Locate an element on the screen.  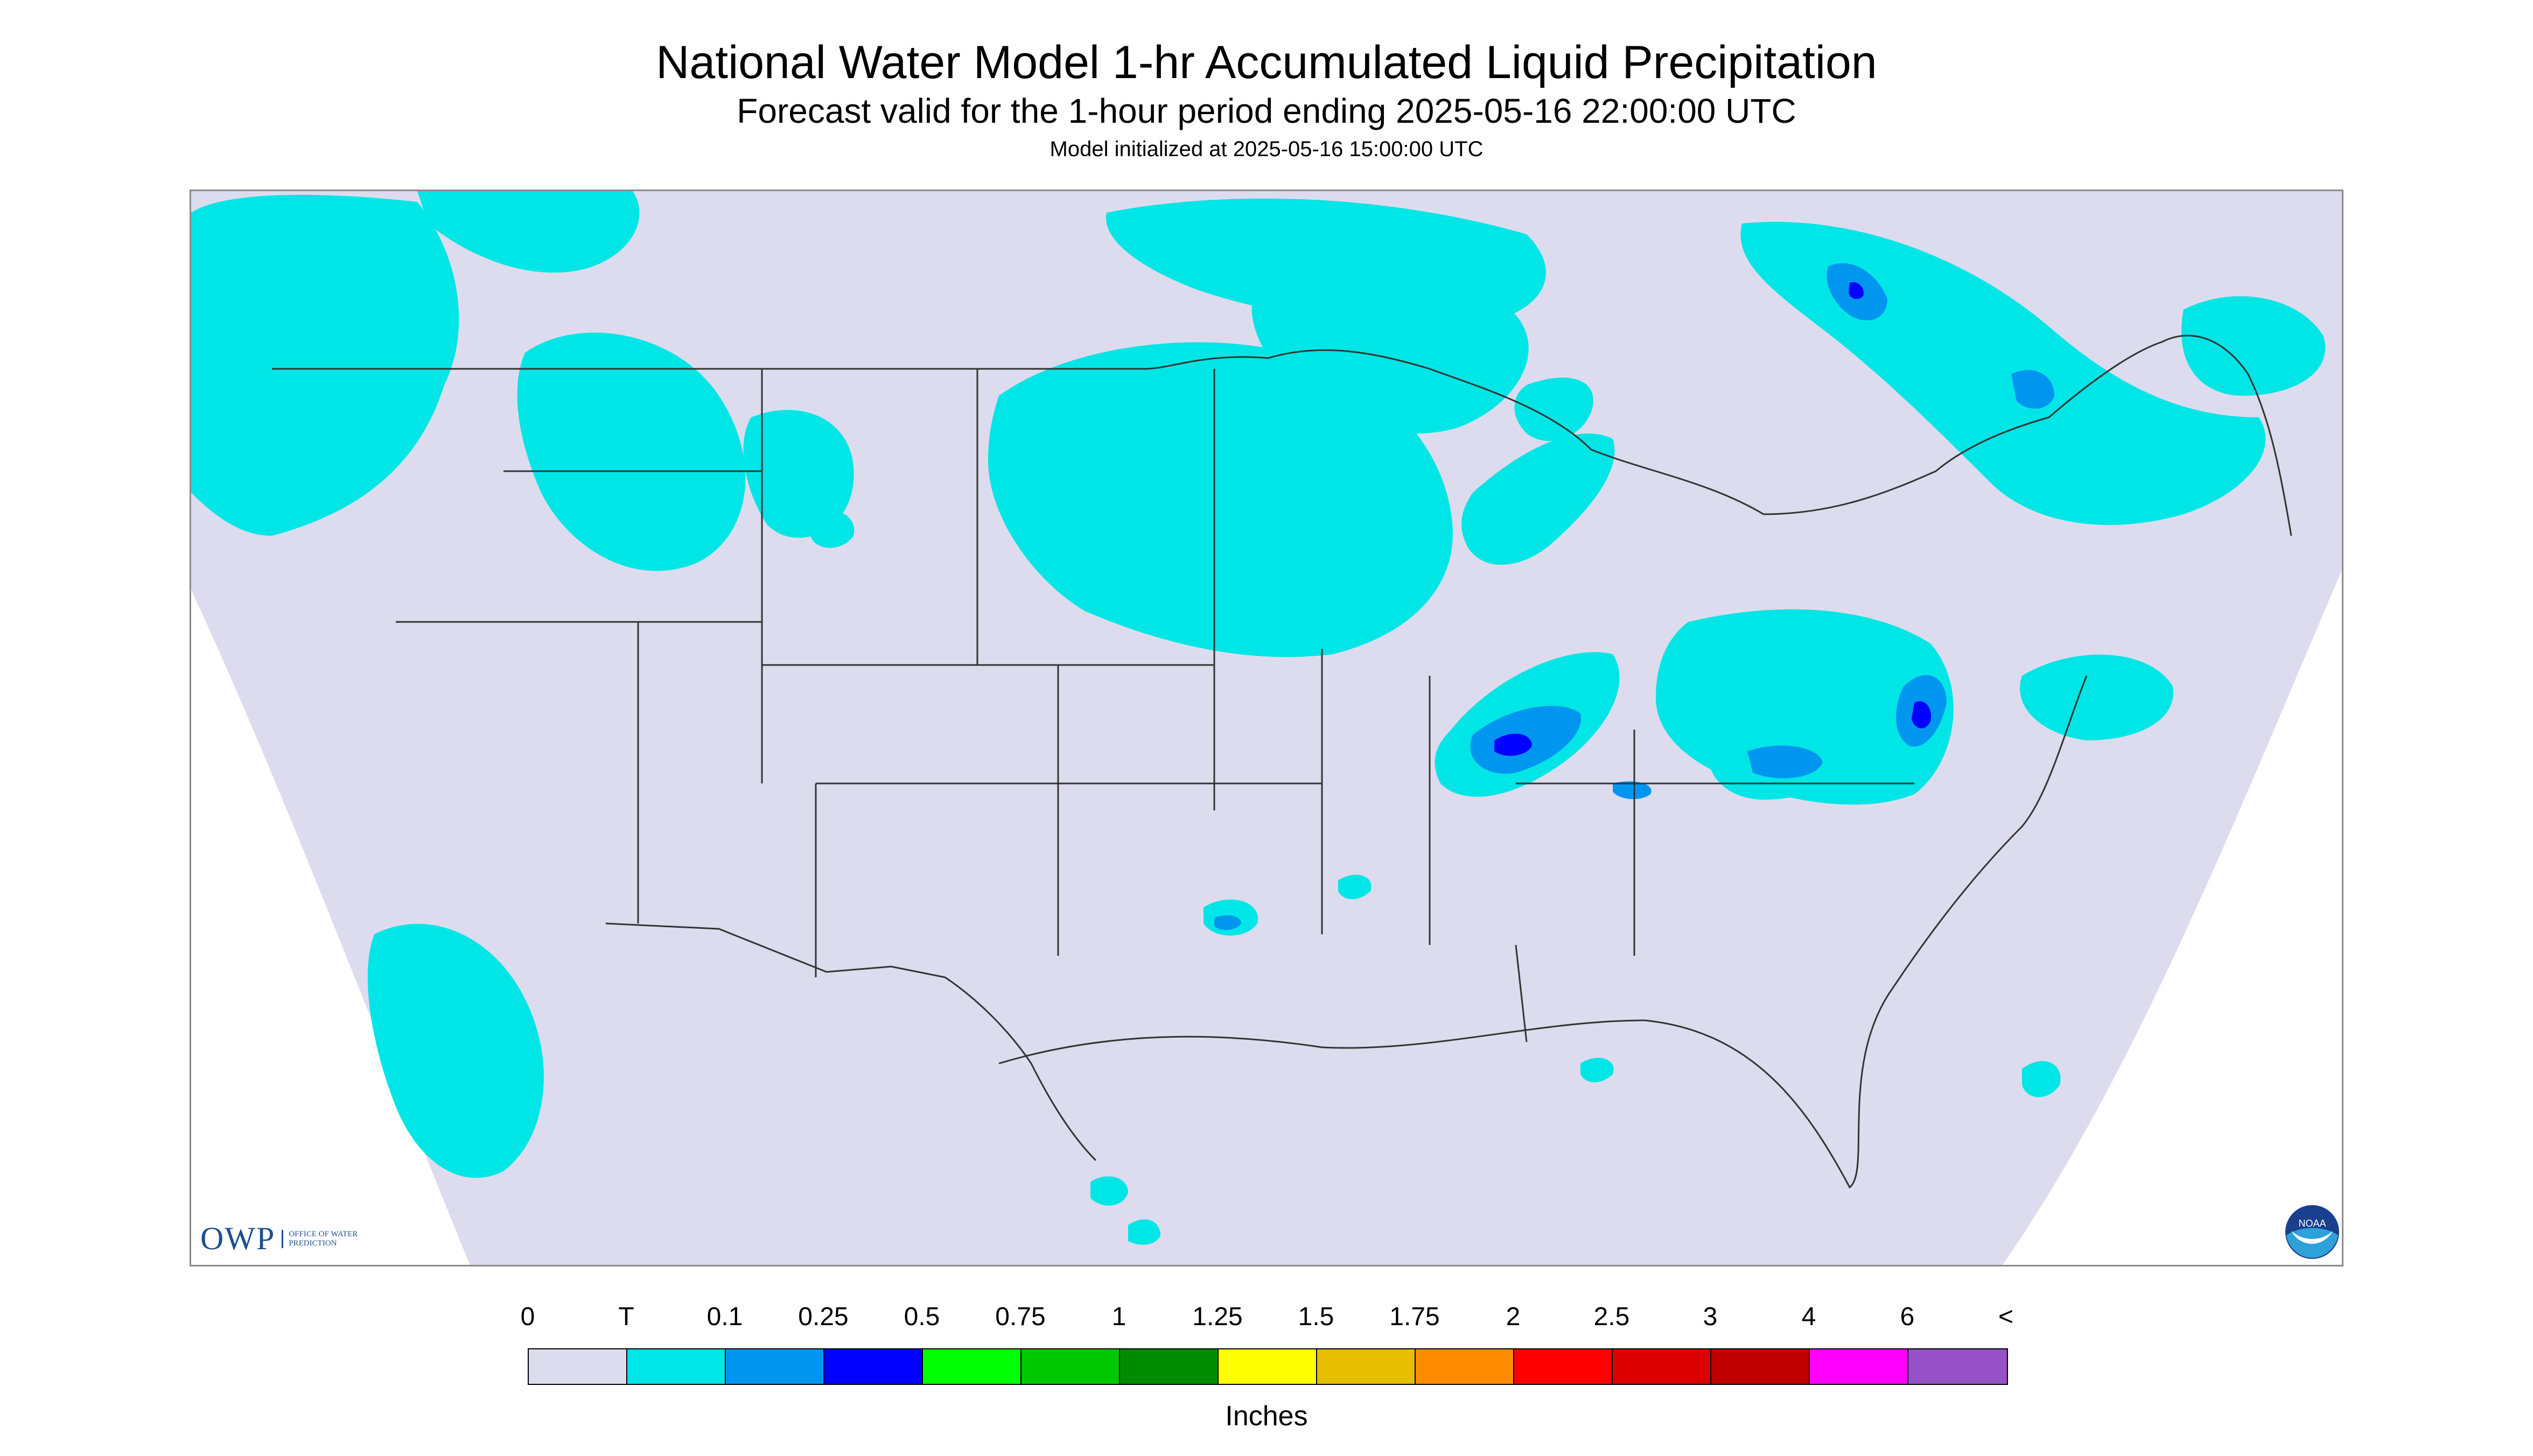
legend-tick-label: 1.25 is located at coordinates (1217, 1317).